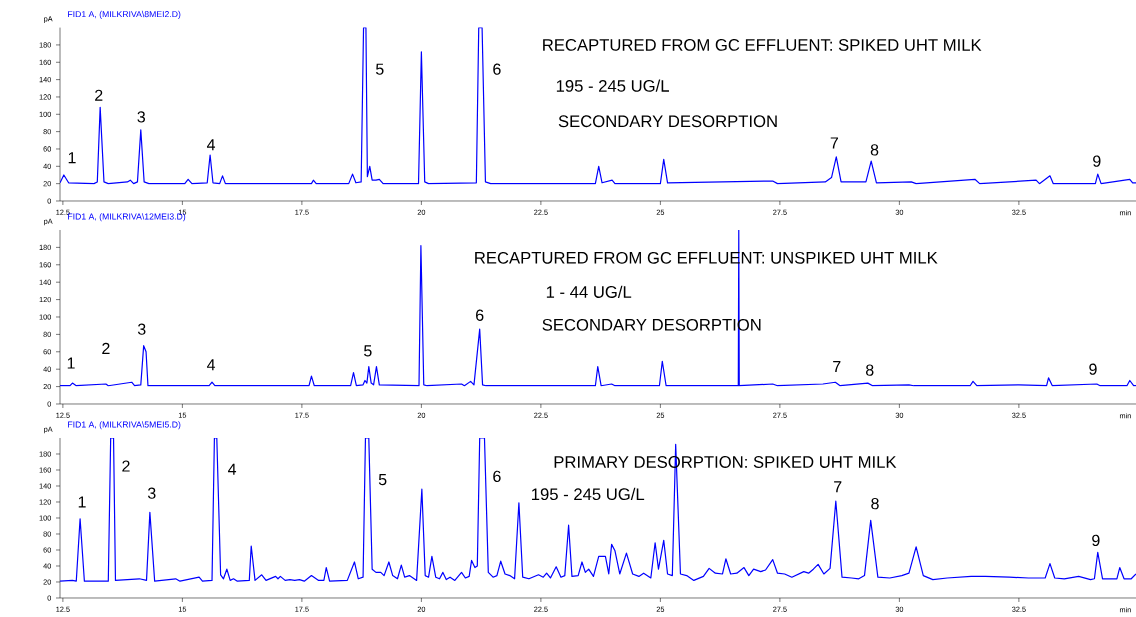 The height and width of the screenshot is (617, 1136). What do you see at coordinates (127, 217) in the screenshot?
I see `chart-title: FID1 A, (MILKRIVA\12MEI3.D)` at bounding box center [127, 217].